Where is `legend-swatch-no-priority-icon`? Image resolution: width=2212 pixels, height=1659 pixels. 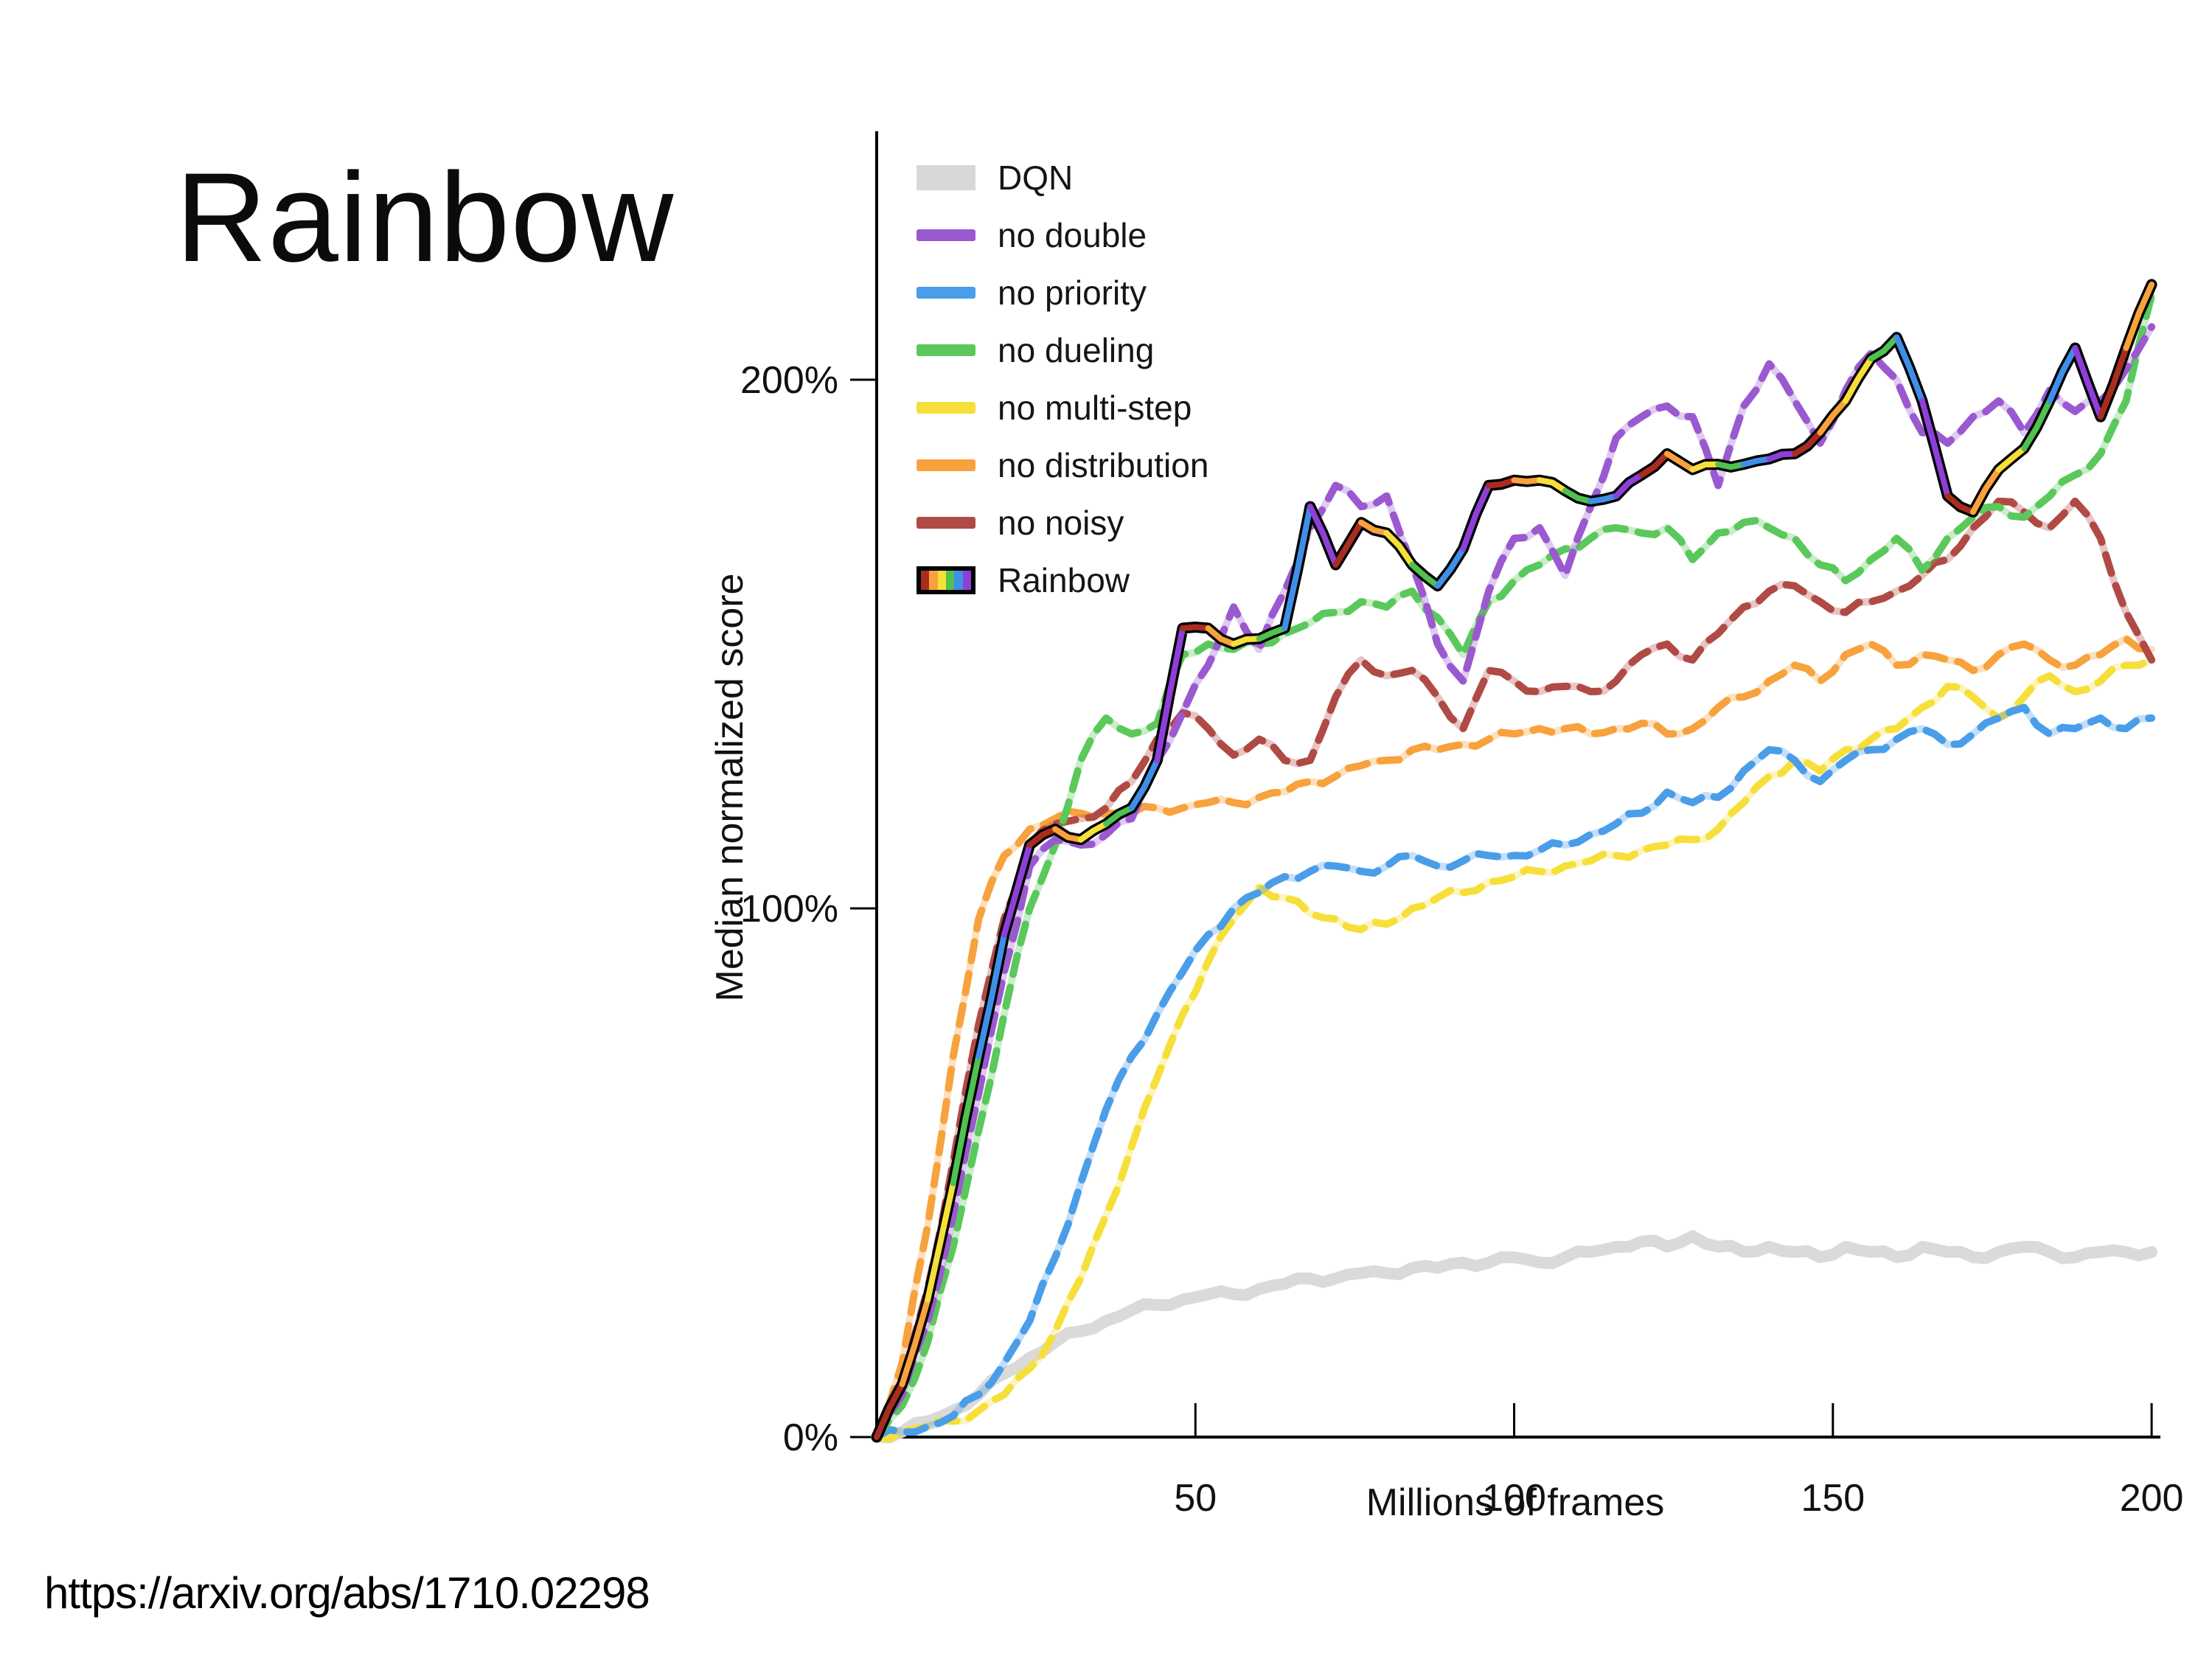 legend-swatch-no-priority-icon is located at coordinates (946, 293).